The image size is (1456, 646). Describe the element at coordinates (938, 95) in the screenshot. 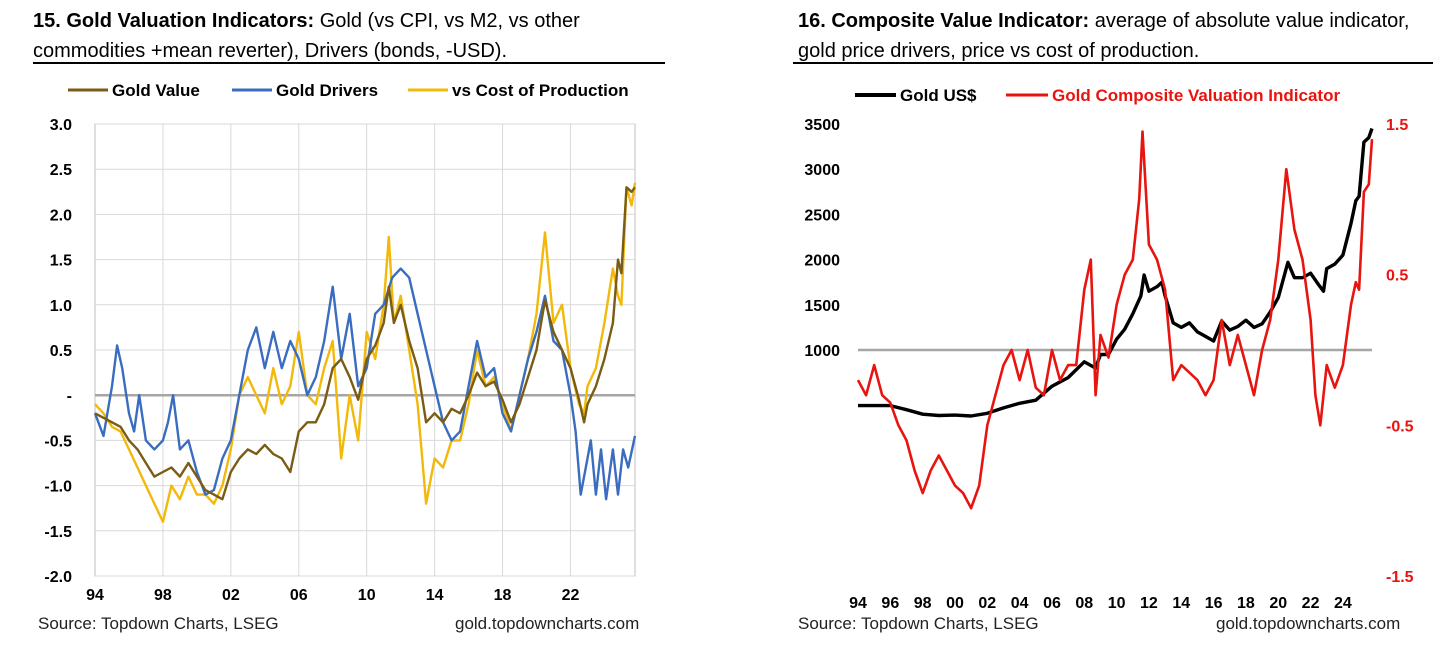

I see `legend-label: Gold US$` at that location.